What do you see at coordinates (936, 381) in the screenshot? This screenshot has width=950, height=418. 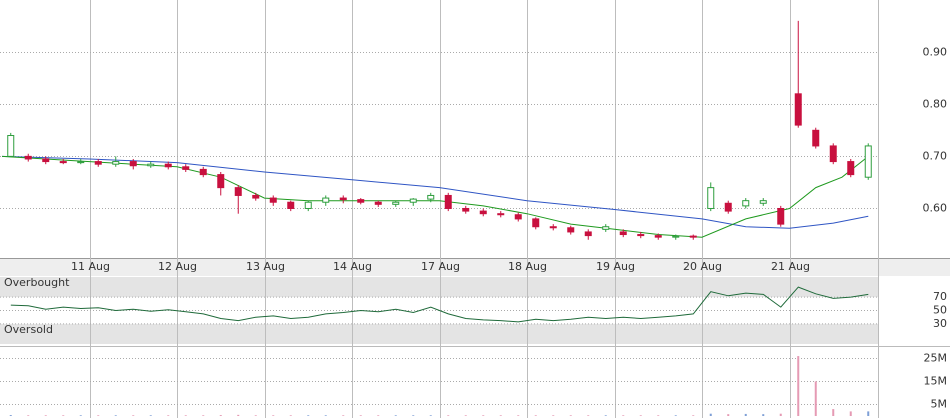 I see `y-tick-label: 15M` at bounding box center [936, 381].